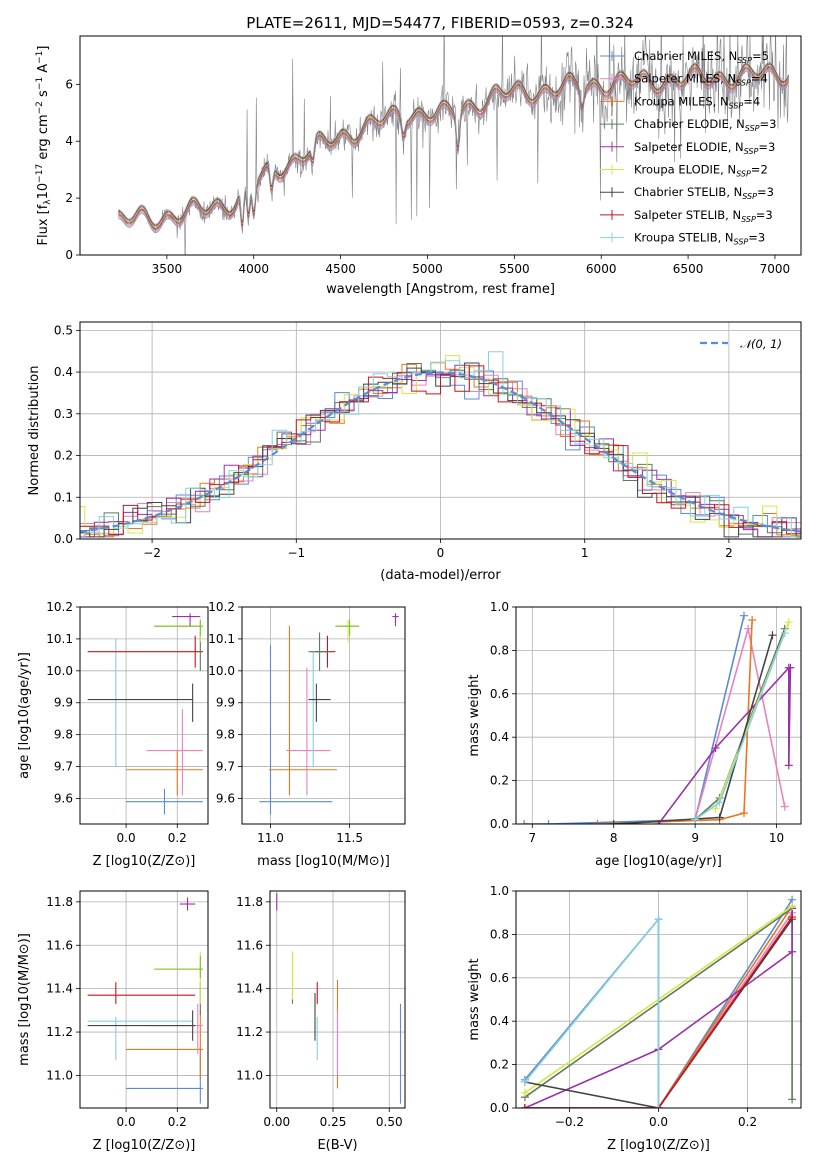 The height and width of the screenshot is (1170, 819). Describe the element at coordinates (704, 148) in the screenshot. I see `legend-label: Salpeter ELODIE, NSSP=3` at that location.